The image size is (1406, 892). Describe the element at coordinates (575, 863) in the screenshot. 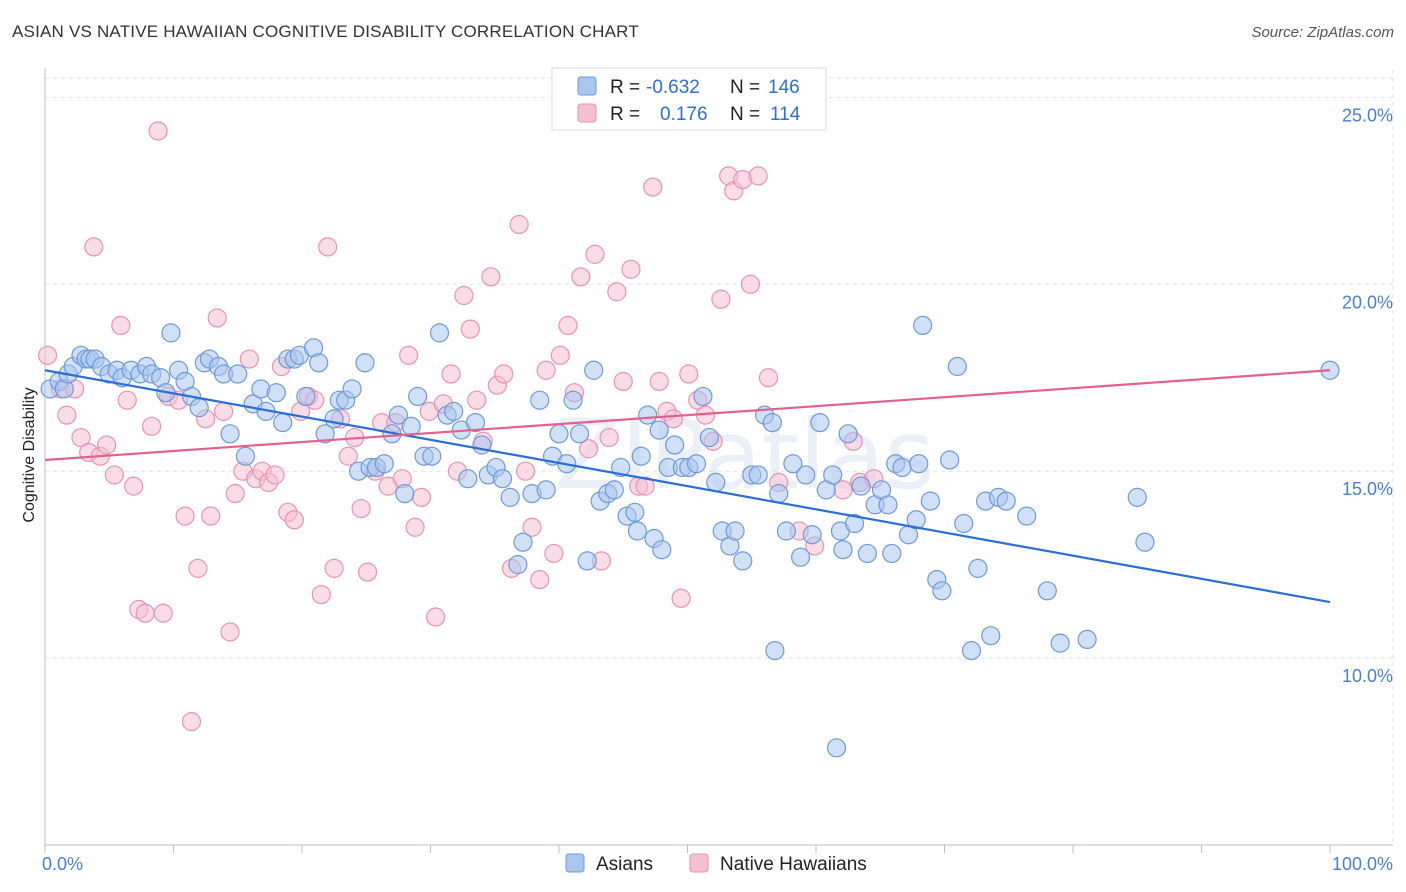

I see `bottom-legend-swatch-asians` at that location.